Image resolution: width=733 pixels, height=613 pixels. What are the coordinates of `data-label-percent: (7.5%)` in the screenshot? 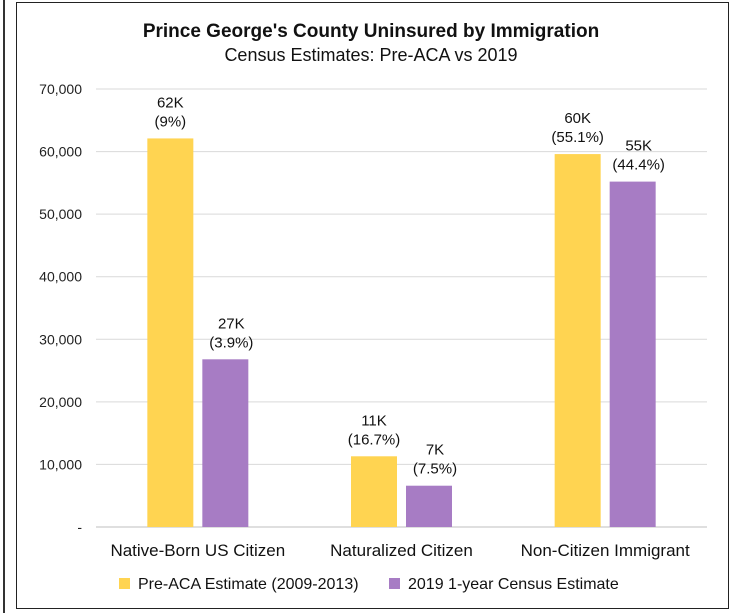 It's located at (435, 469).